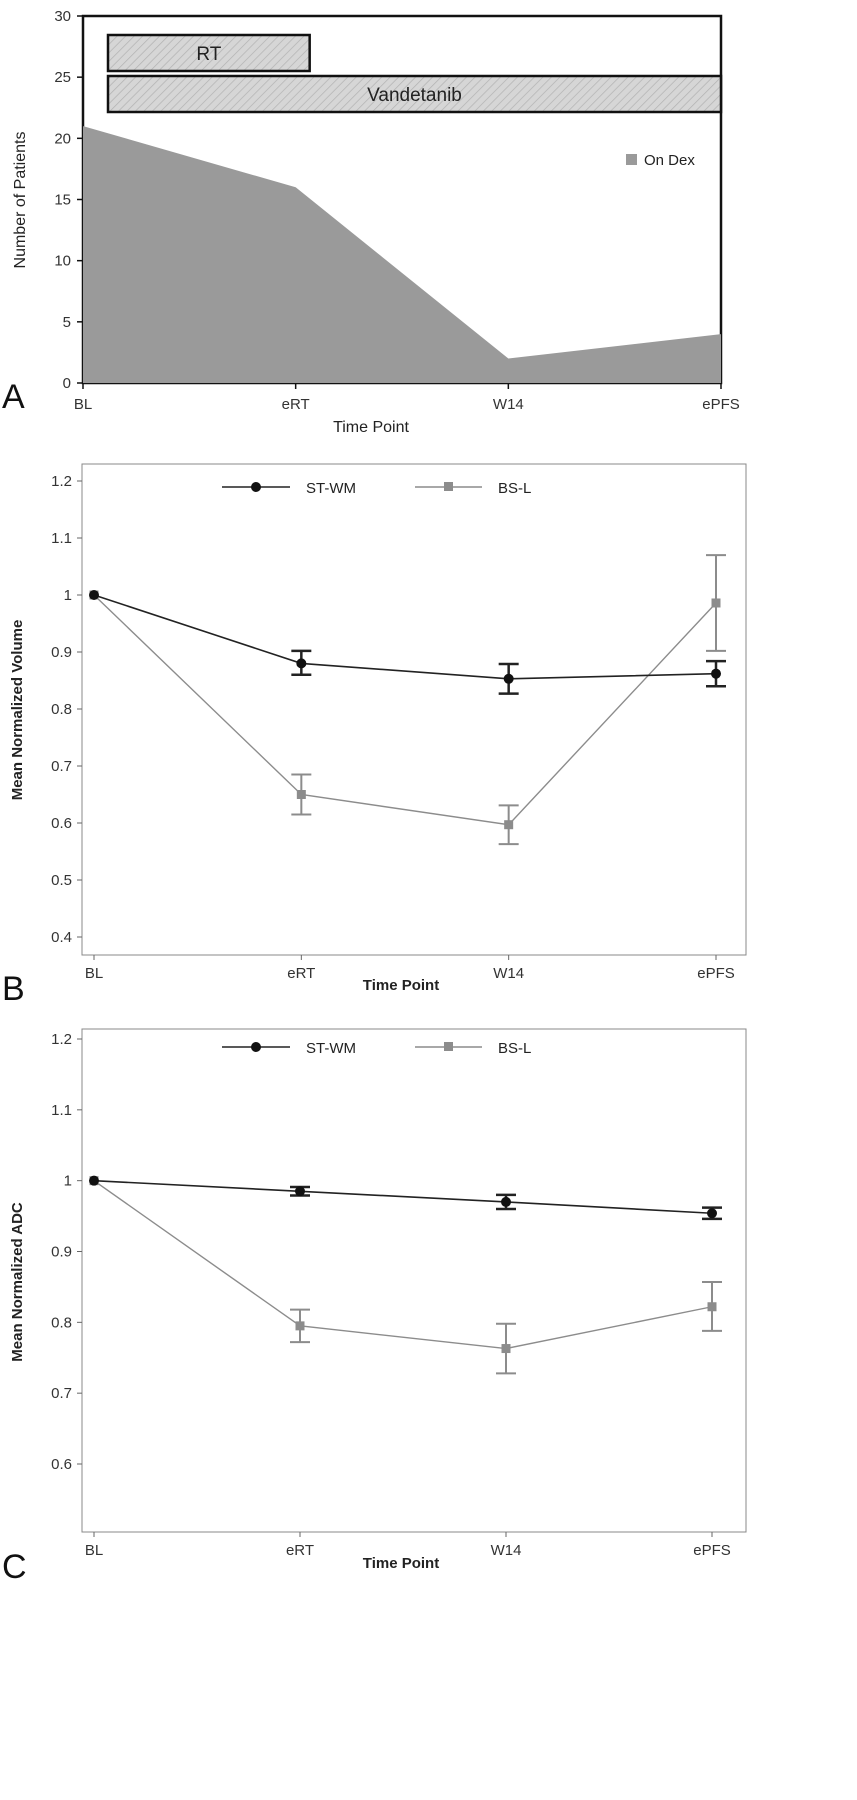  I want to click on panel-a-area-layer, so click(402, 254).